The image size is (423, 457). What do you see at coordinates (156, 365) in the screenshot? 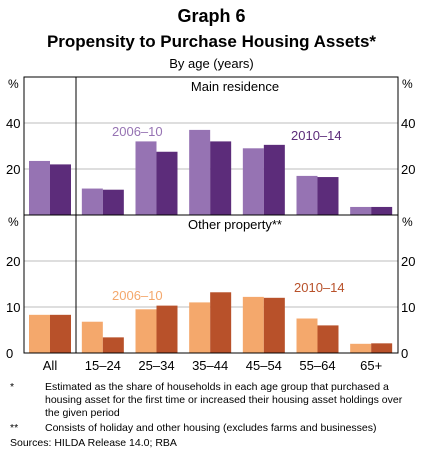
I see `x-tick-label: 25–34` at bounding box center [156, 365].